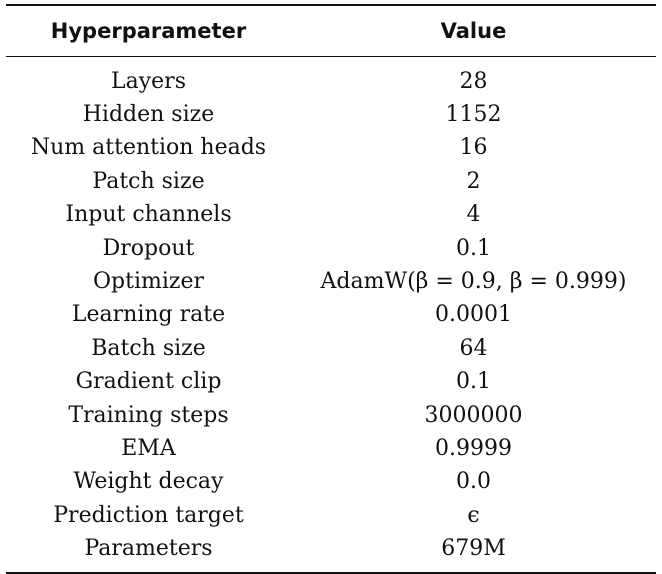 Image resolution: width=662 pixels, height=574 pixels. What do you see at coordinates (473, 215) in the screenshot?
I see `param-value-cell: 4` at bounding box center [473, 215].